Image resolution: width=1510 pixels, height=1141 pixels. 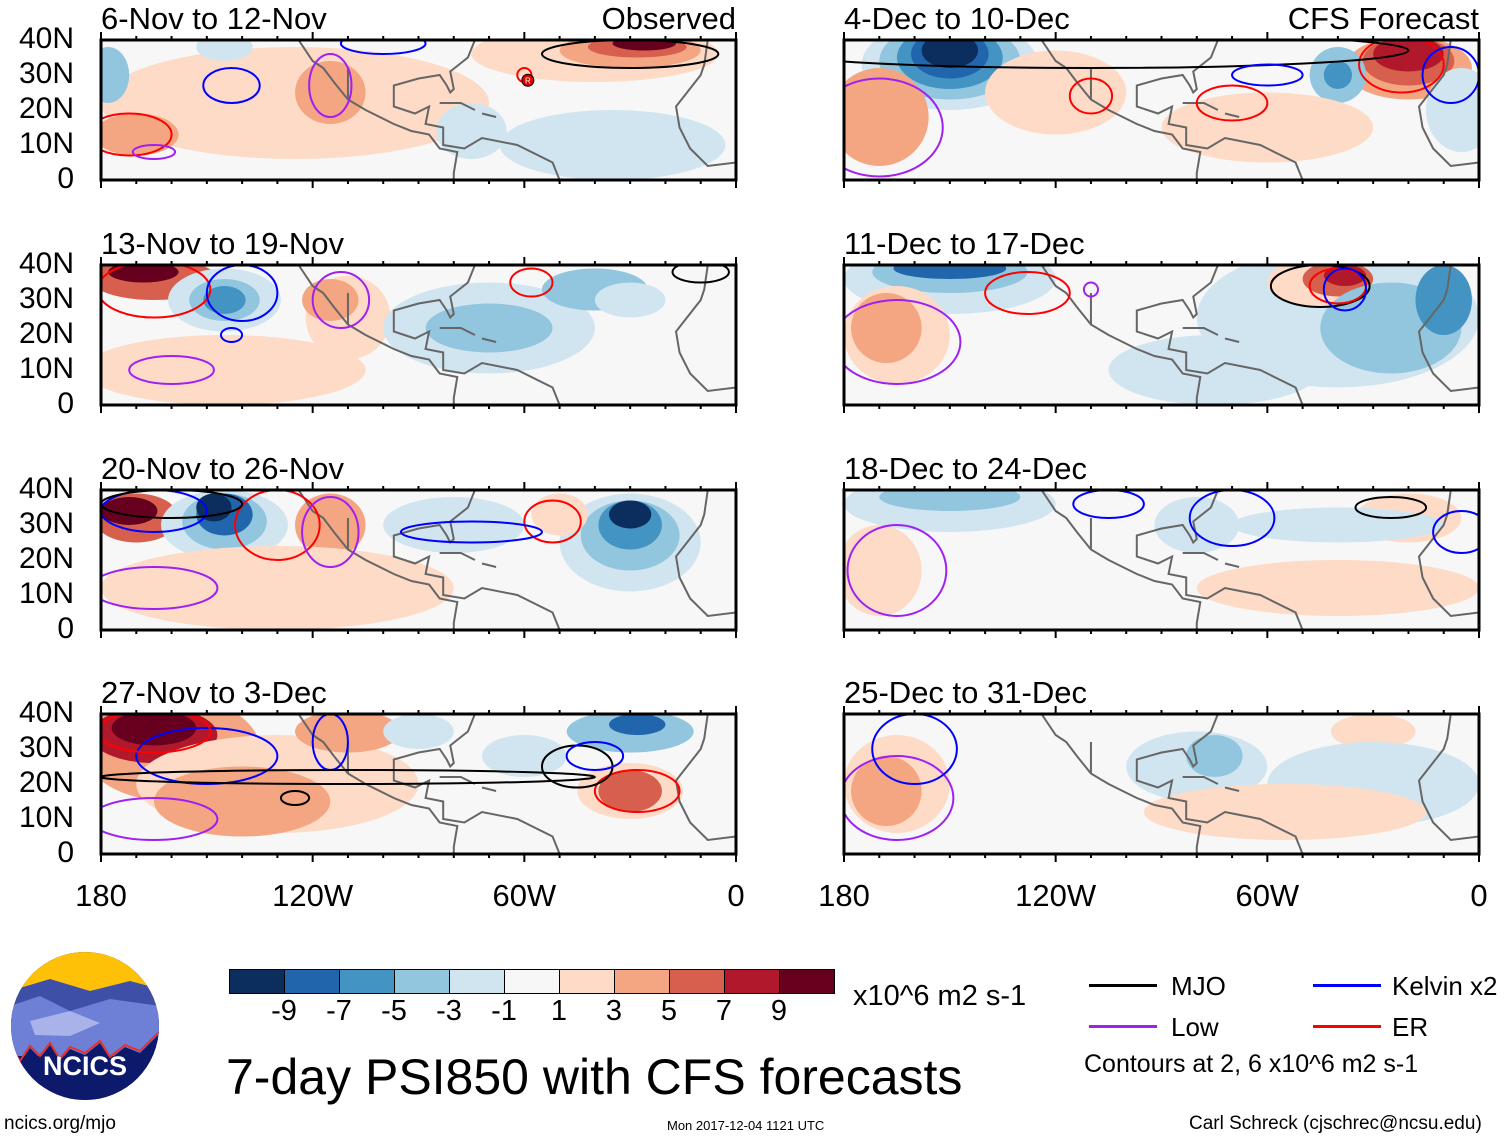 What do you see at coordinates (1347, 1026) in the screenshot?
I see `legend-er-line` at bounding box center [1347, 1026].